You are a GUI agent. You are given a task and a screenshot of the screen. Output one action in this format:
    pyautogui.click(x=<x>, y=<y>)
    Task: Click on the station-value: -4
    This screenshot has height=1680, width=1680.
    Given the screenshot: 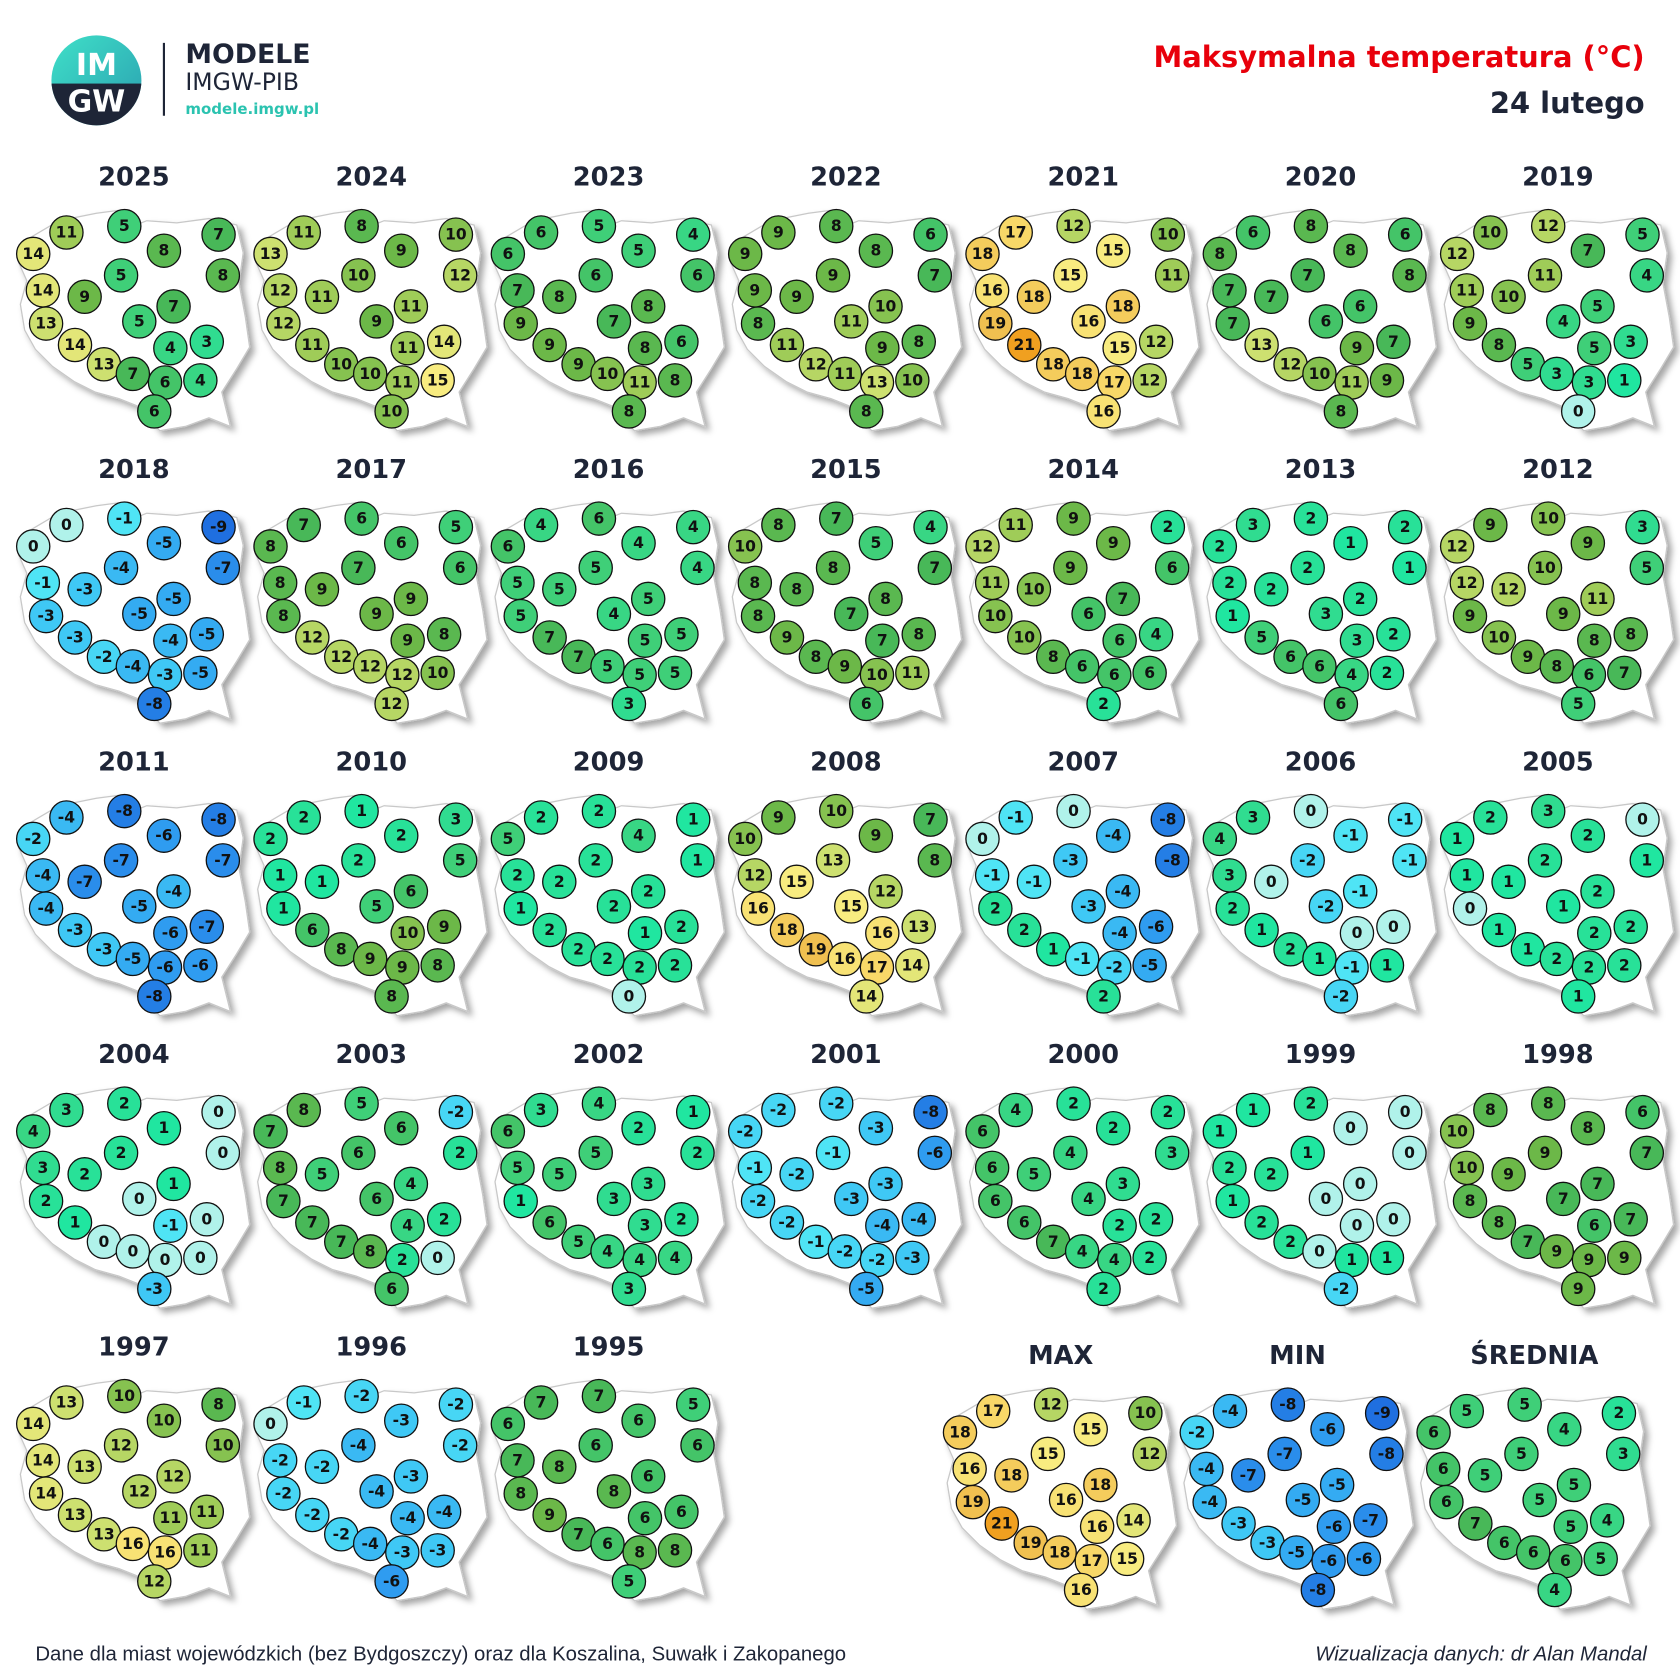 What is the action you would take?
    pyautogui.click(x=1206, y=1469)
    